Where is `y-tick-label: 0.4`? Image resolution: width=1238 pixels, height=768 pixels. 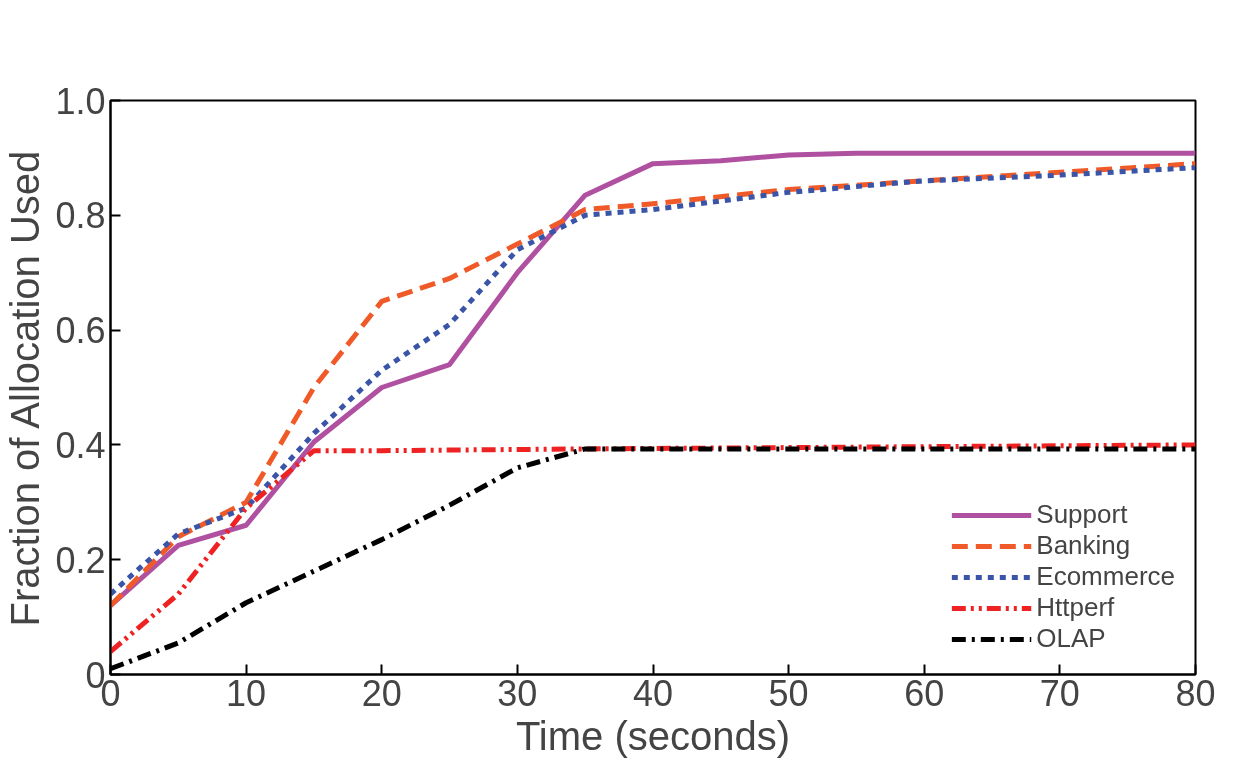 y-tick-label: 0.4 is located at coordinates (80, 445).